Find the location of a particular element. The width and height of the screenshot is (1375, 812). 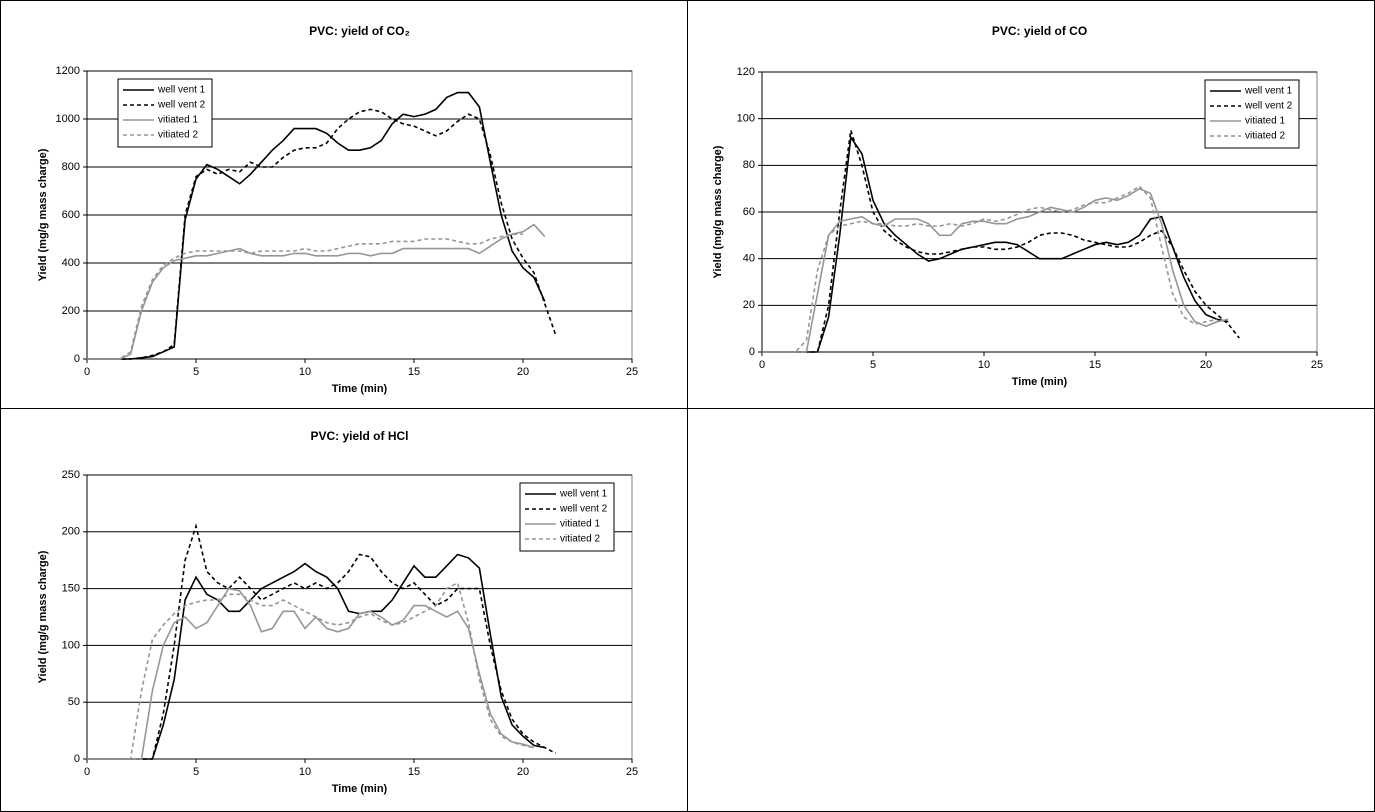

y-tick-label: 800 is located at coordinates (71, 167).